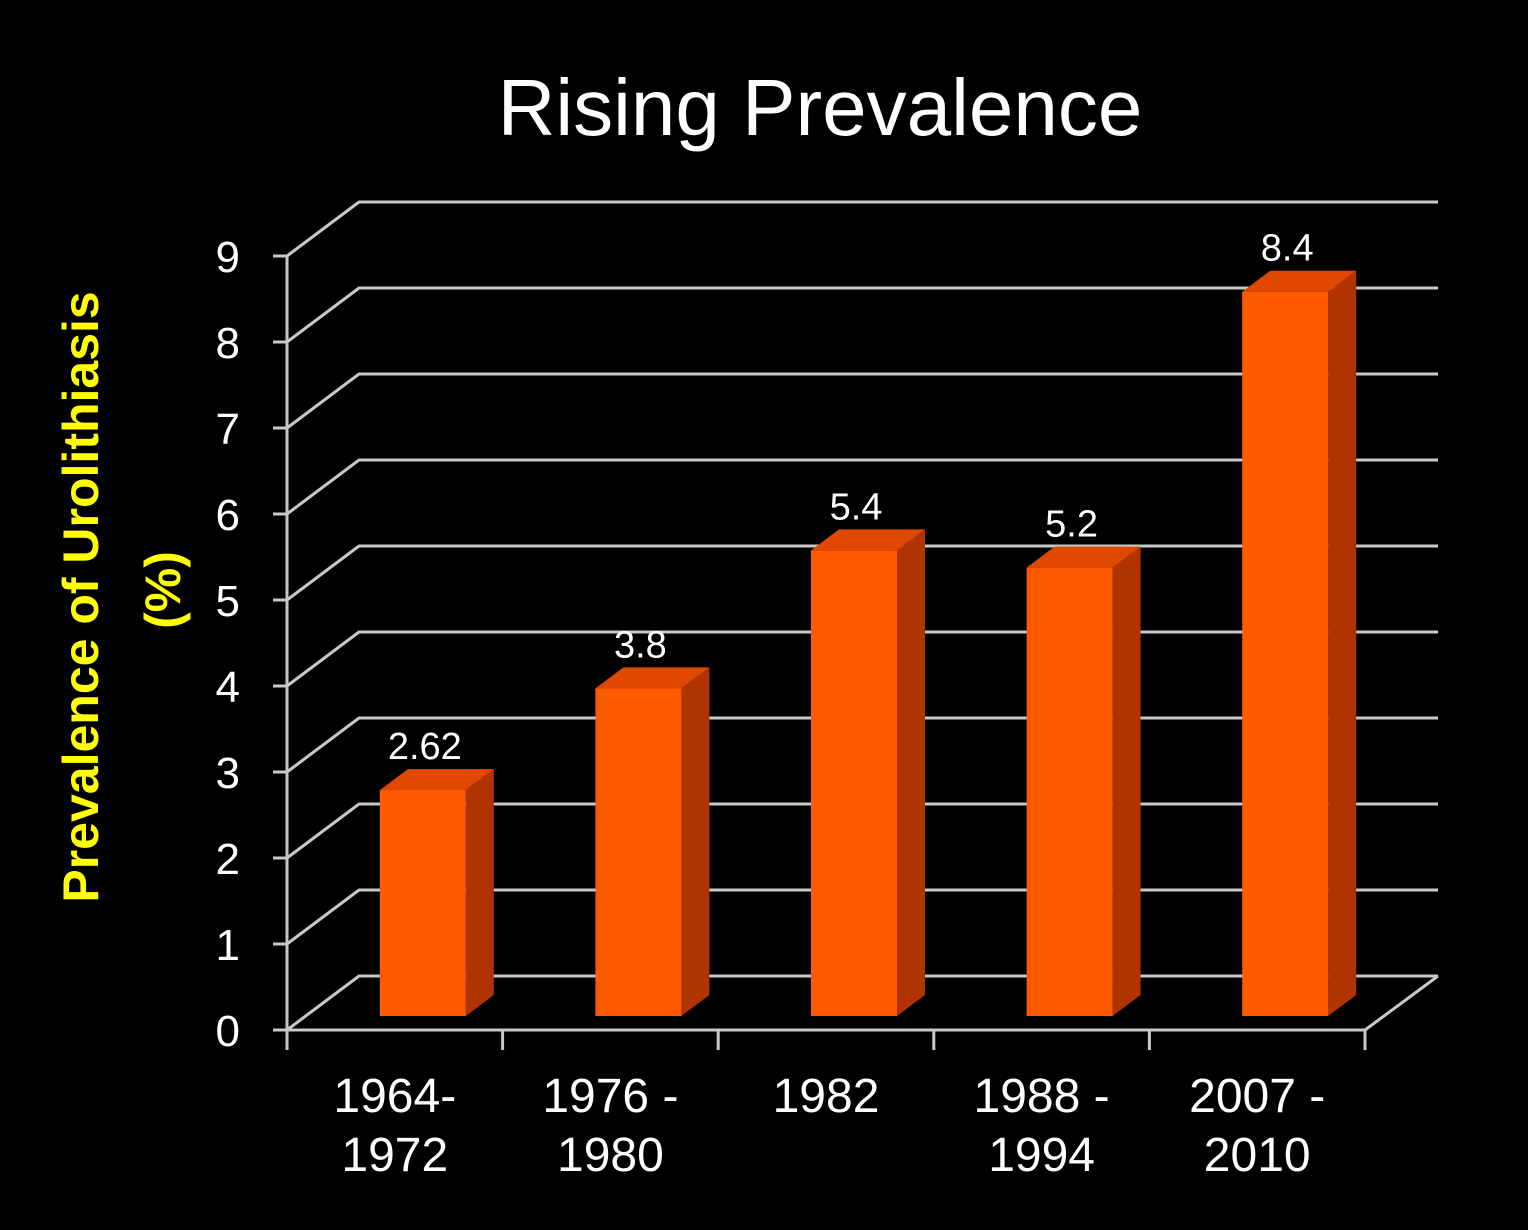 The width and height of the screenshot is (1528, 1230). What do you see at coordinates (610, 1126) in the screenshot?
I see `x-tick-label: 1976 - 1980` at bounding box center [610, 1126].